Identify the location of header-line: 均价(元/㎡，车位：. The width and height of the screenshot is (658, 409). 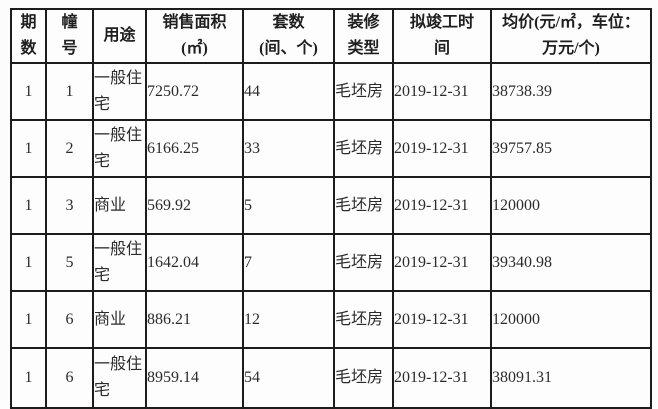
(571, 22).